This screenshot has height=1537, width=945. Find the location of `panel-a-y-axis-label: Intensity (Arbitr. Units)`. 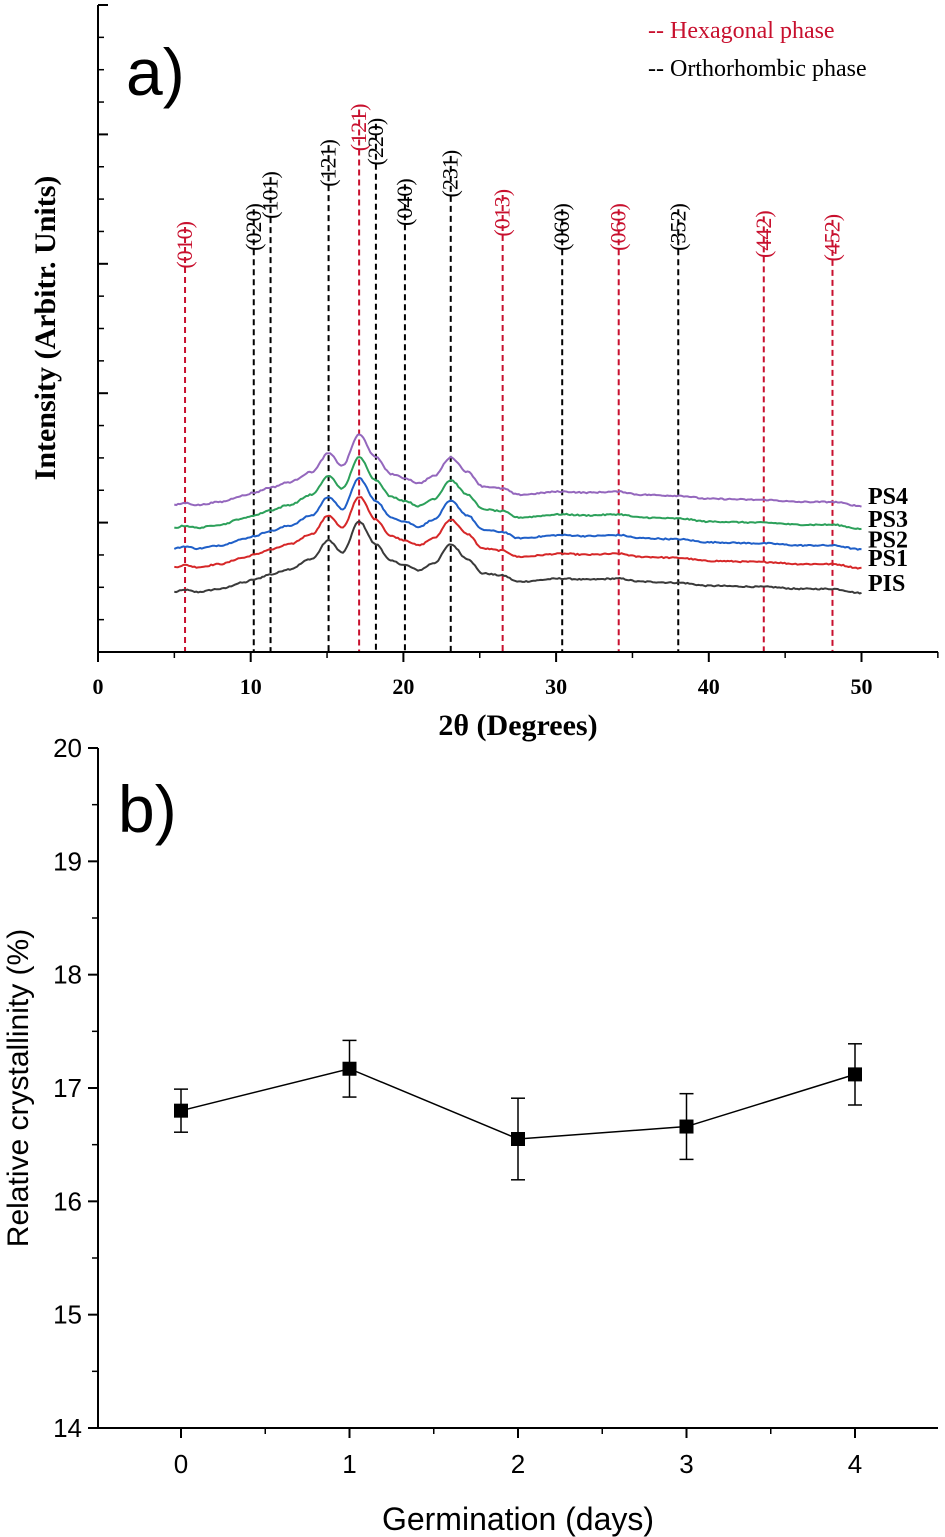

panel-a-y-axis-label: Intensity (Arbitr. Units) is located at coordinates (45, 328).